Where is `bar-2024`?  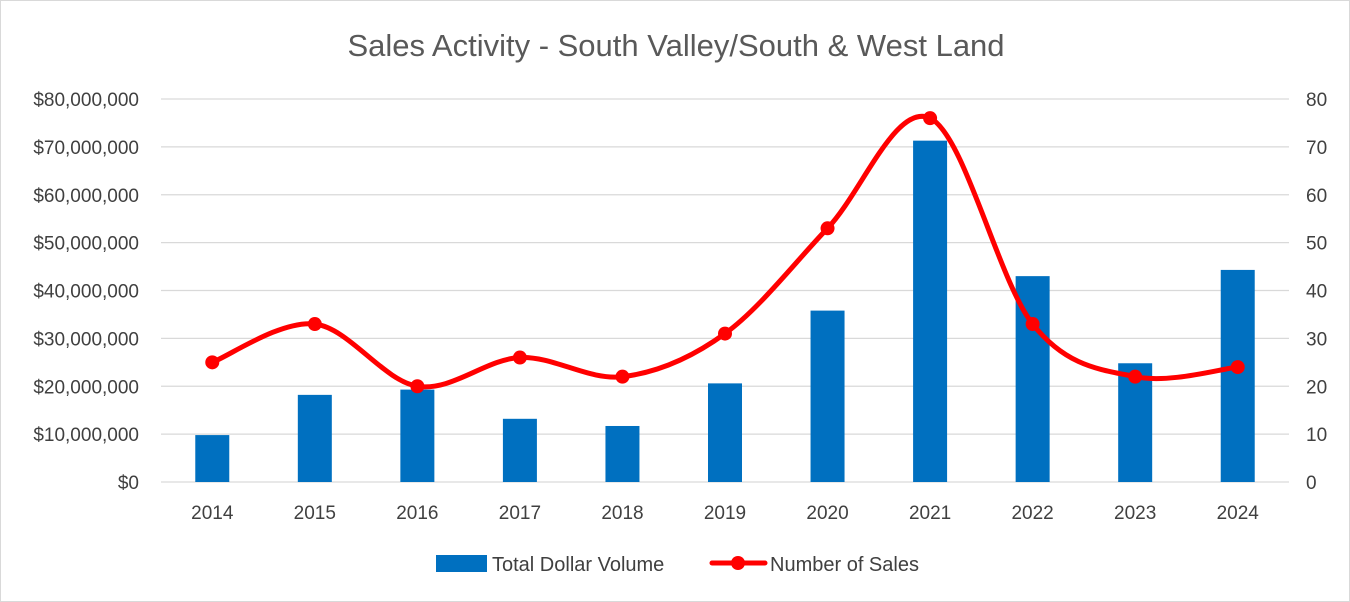 bar-2024 is located at coordinates (1237, 375).